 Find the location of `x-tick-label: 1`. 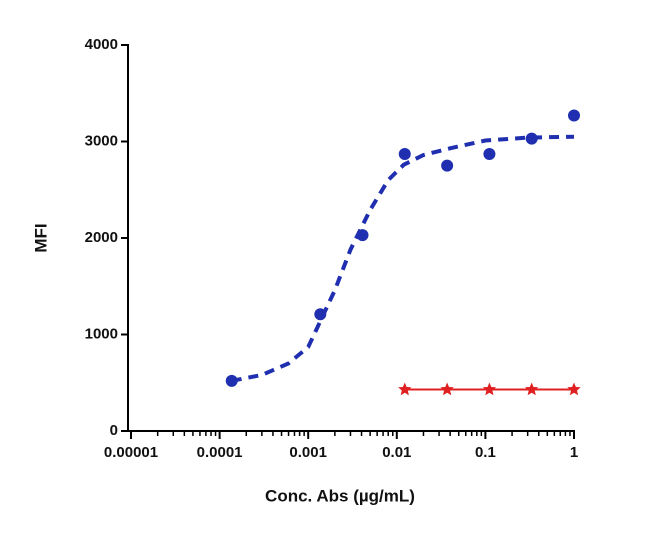

x-tick-label: 1 is located at coordinates (574, 452).